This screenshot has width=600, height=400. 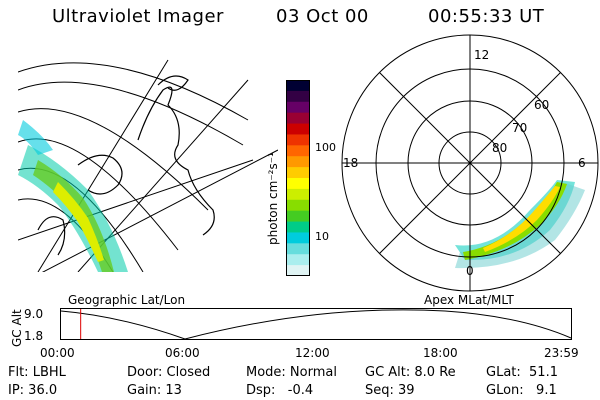 What do you see at coordinates (470, 271) in the screenshot?
I see `mlt-label-0: 0` at bounding box center [470, 271].